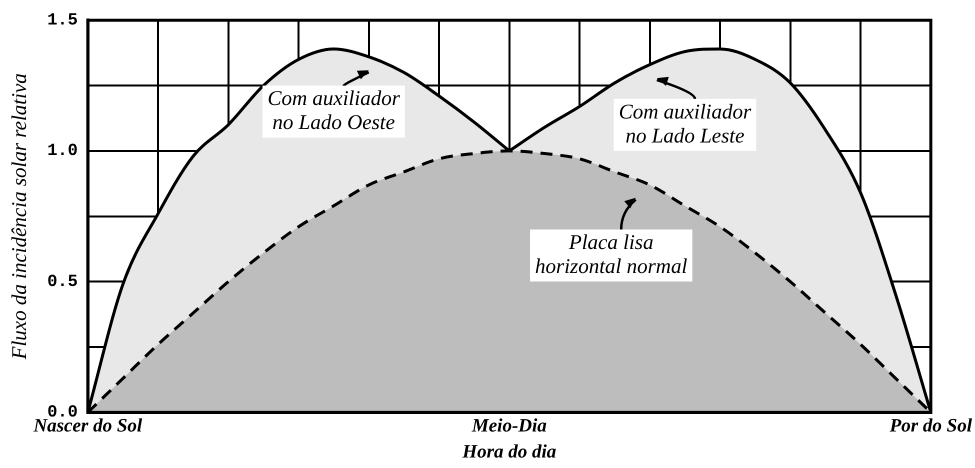  I want to click on y-tick-label: 0.5, so click(62, 282).